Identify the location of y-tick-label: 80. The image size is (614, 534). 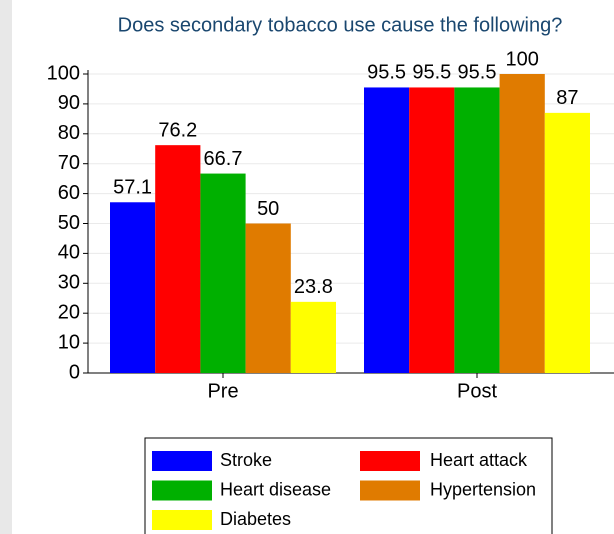
(69, 133).